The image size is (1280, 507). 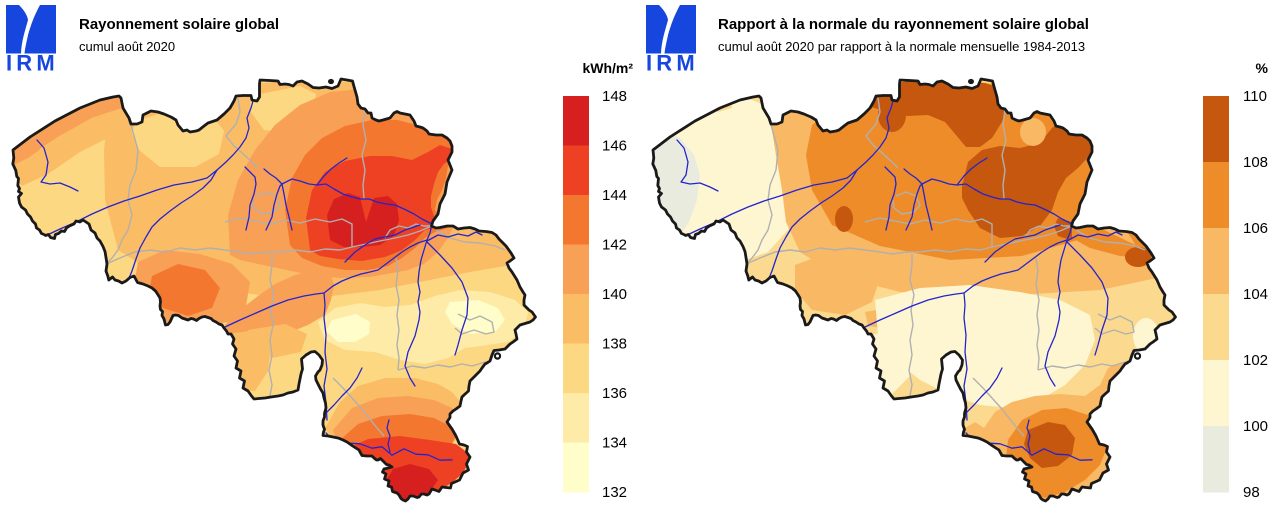 I want to click on svg-text: kWh/m², so click(x=607, y=68).